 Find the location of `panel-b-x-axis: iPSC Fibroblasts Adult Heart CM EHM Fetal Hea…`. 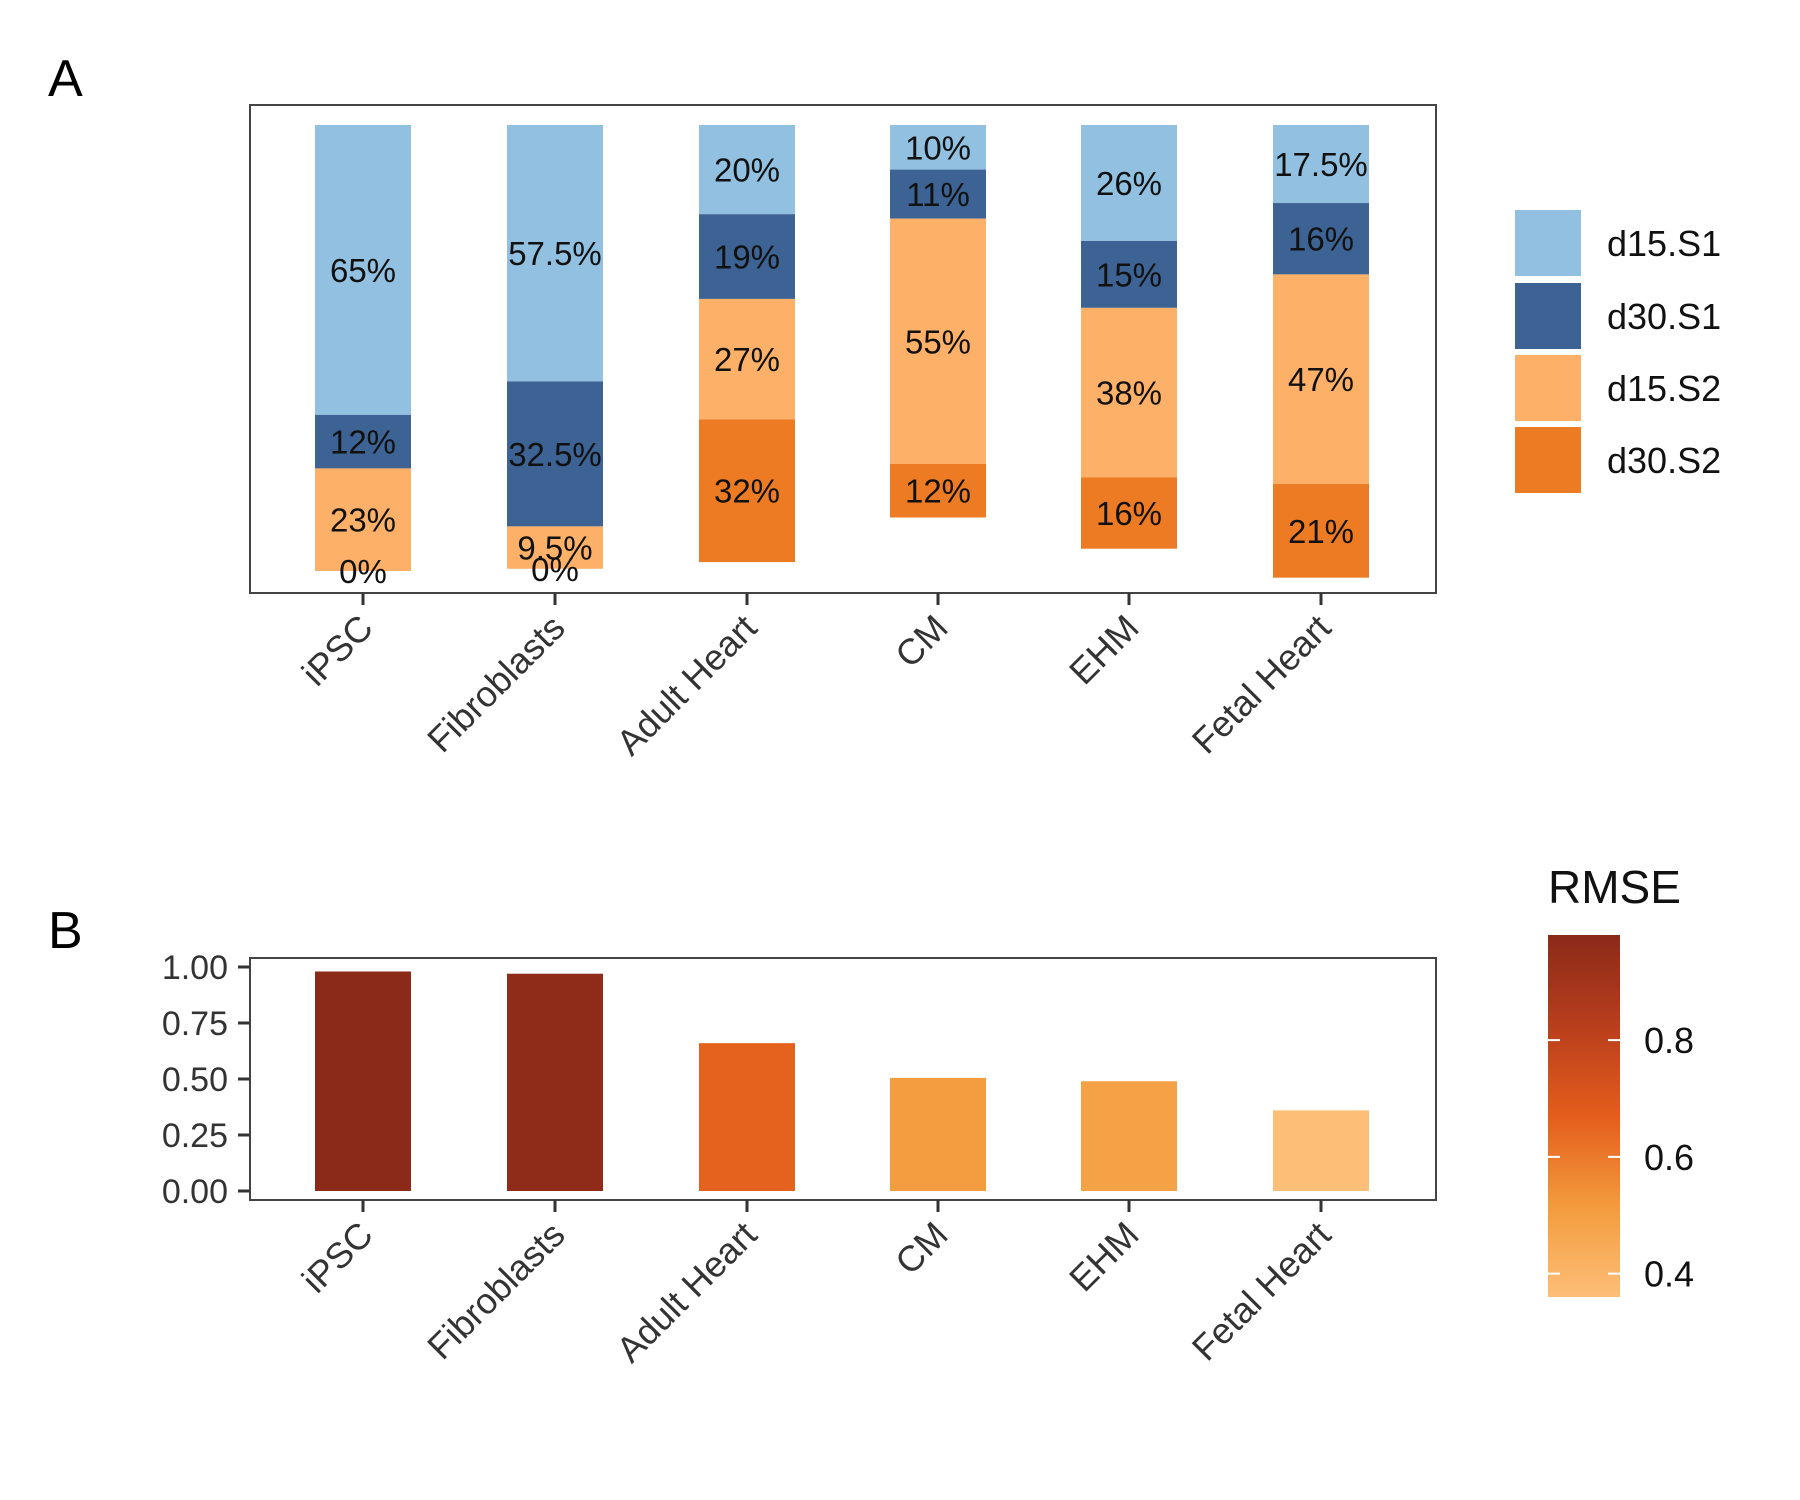

panel-b-x-axis: iPSC Fibroblasts Adult Heart CM EHM Fetal Hea… is located at coordinates (816, 1285).